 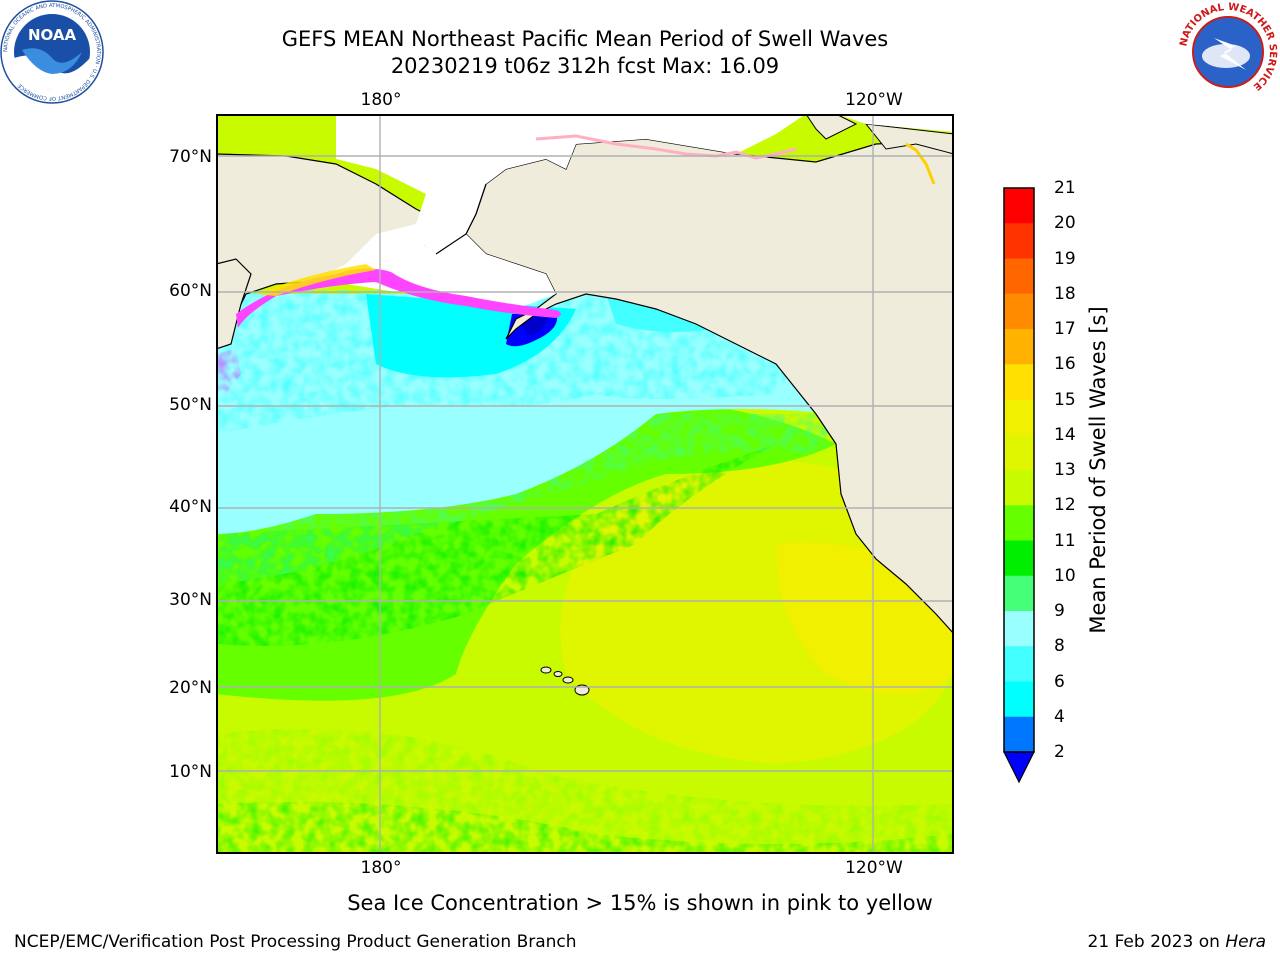 What do you see at coordinates (381, 100) in the screenshot?
I see `lon-label-top-180: 180°` at bounding box center [381, 100].